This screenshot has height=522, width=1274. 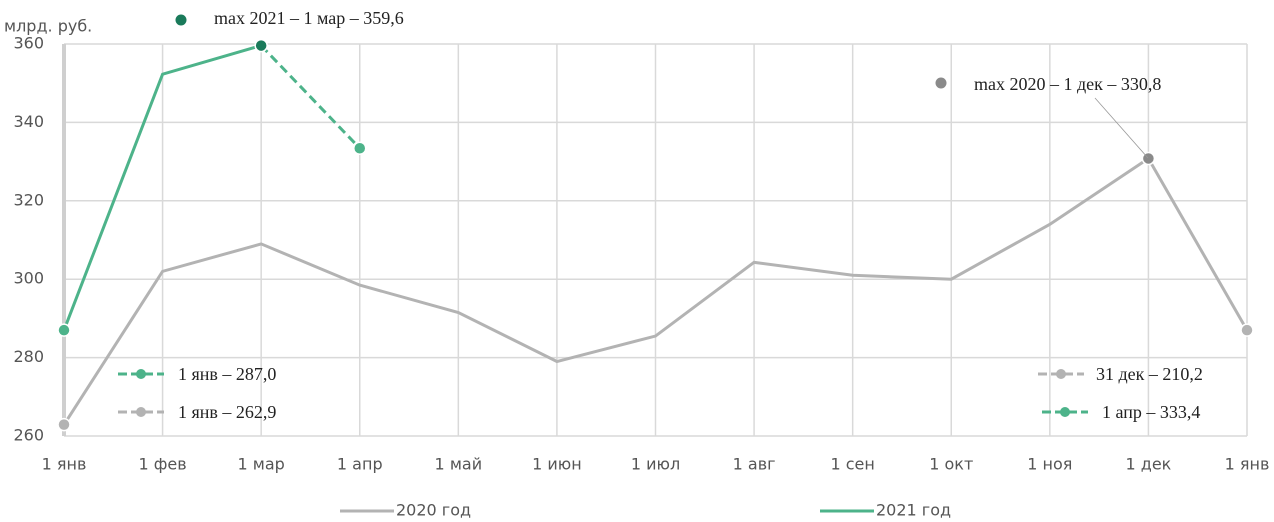 What do you see at coordinates (28, 356) in the screenshot?
I see `y-tick-label: 280` at bounding box center [28, 356].